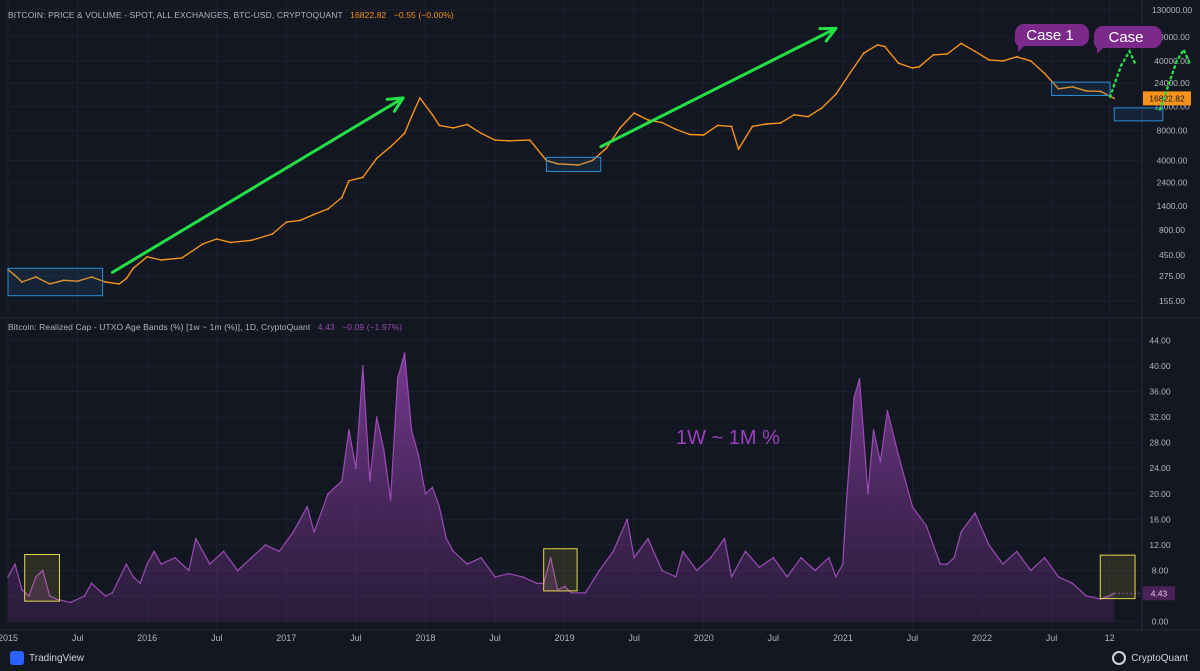 The width and height of the screenshot is (1200, 671). I want to click on x-tick-label: 2021, so click(843, 638).